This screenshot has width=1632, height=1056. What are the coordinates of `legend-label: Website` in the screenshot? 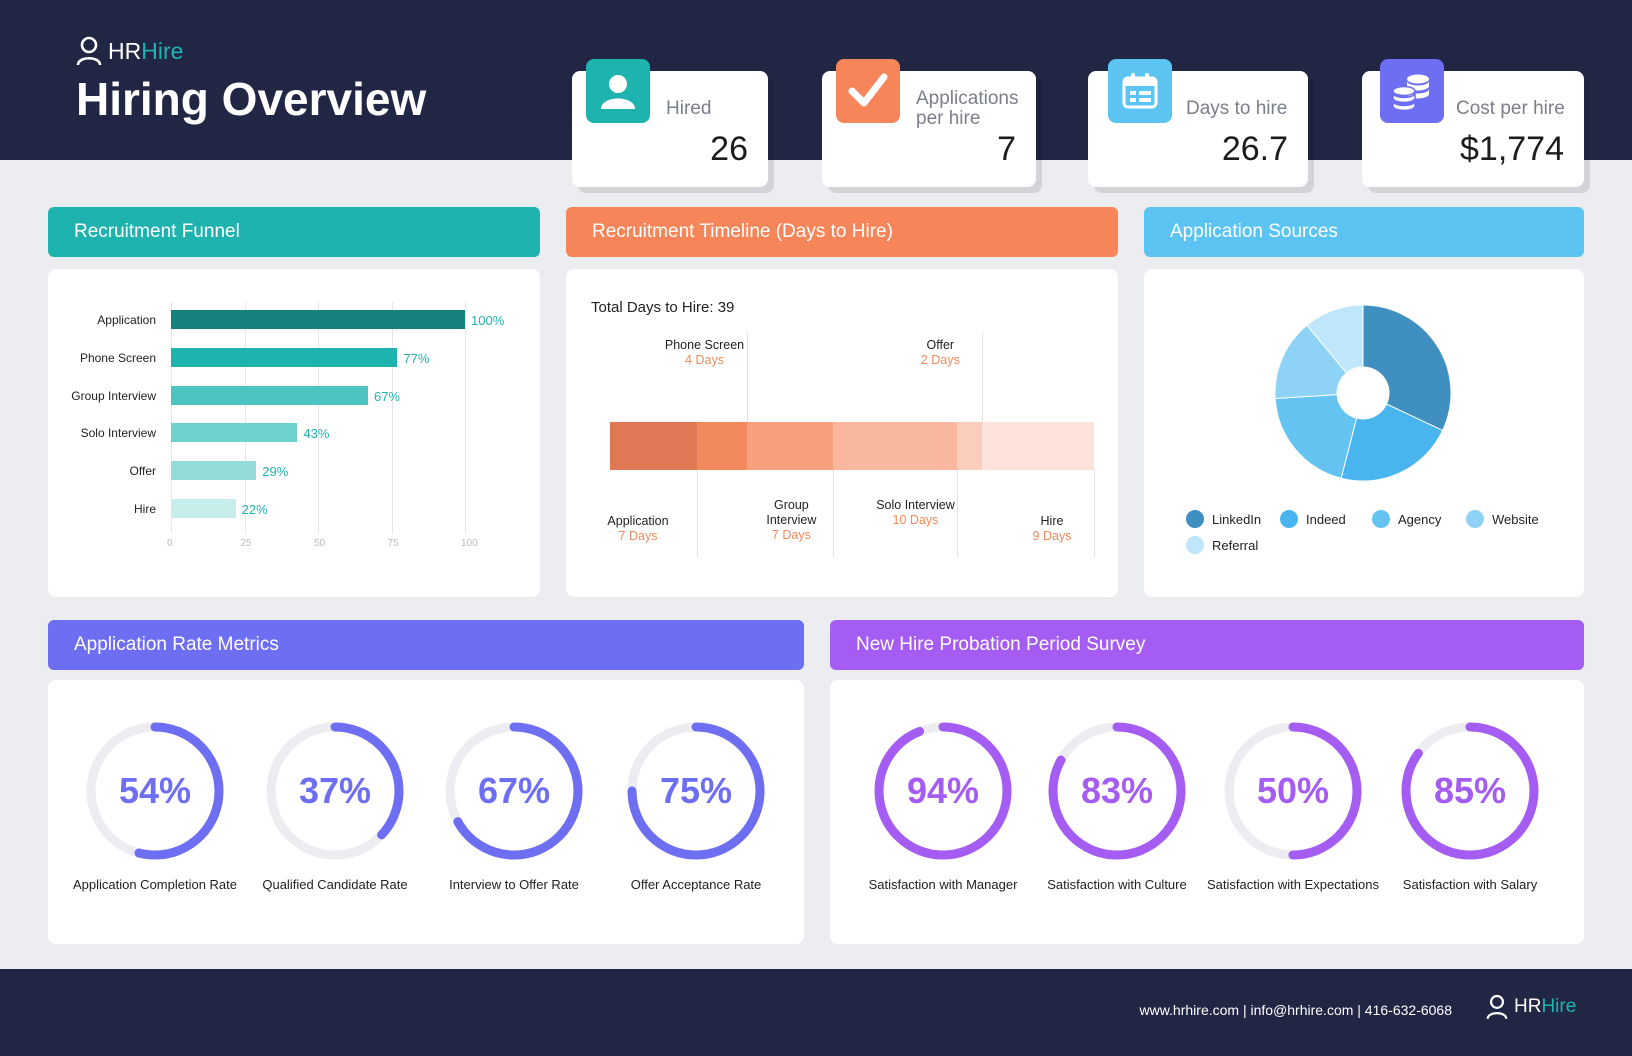 It's located at (1515, 519).